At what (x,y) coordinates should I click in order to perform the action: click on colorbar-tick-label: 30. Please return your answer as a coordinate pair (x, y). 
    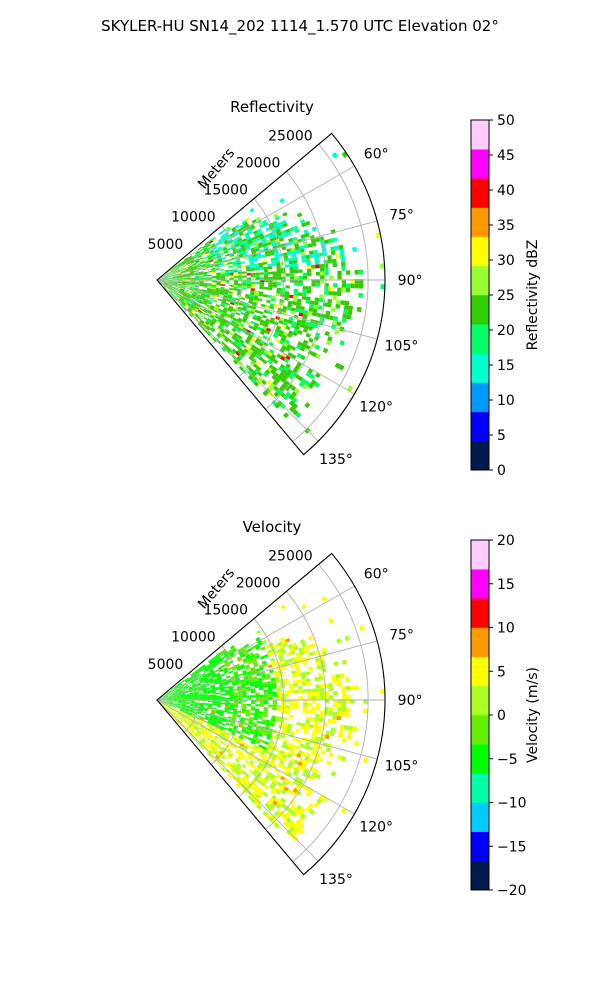
    Looking at the image, I should click on (506, 261).